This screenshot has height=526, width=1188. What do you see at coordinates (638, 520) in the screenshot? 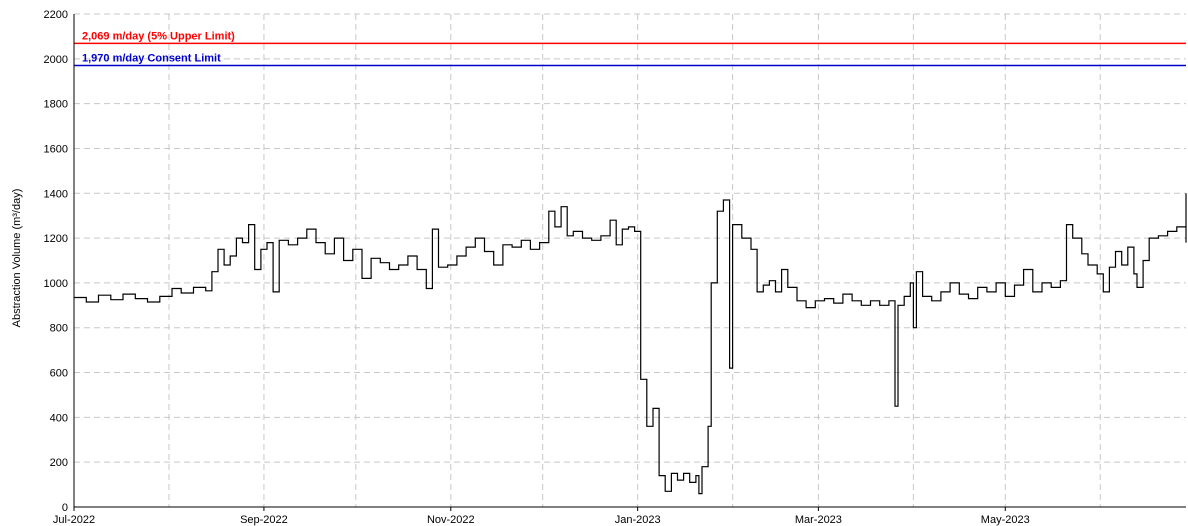
I see `x-tick-label: Jan-2023` at bounding box center [638, 520].